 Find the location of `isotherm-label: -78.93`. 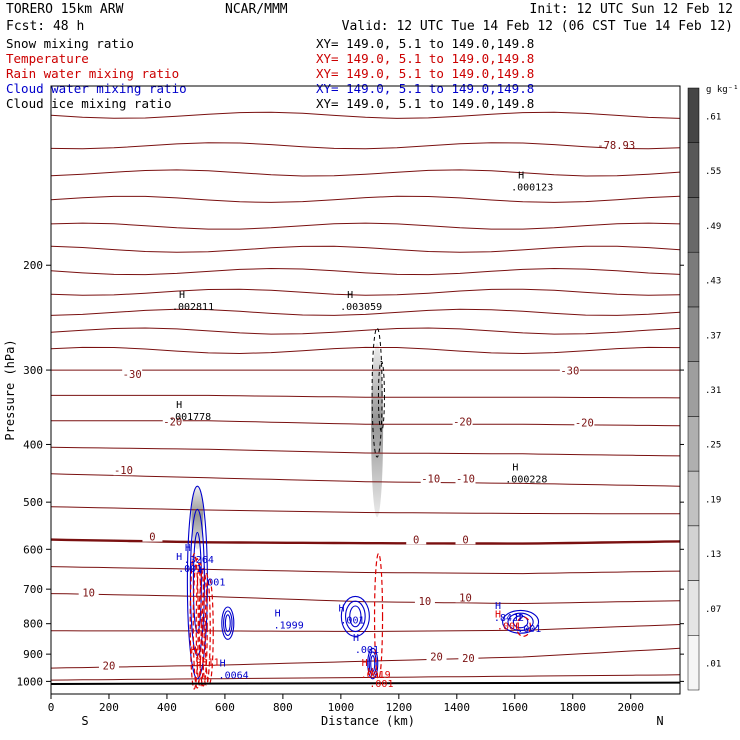

isotherm-label: -78.93 is located at coordinates (616, 146).